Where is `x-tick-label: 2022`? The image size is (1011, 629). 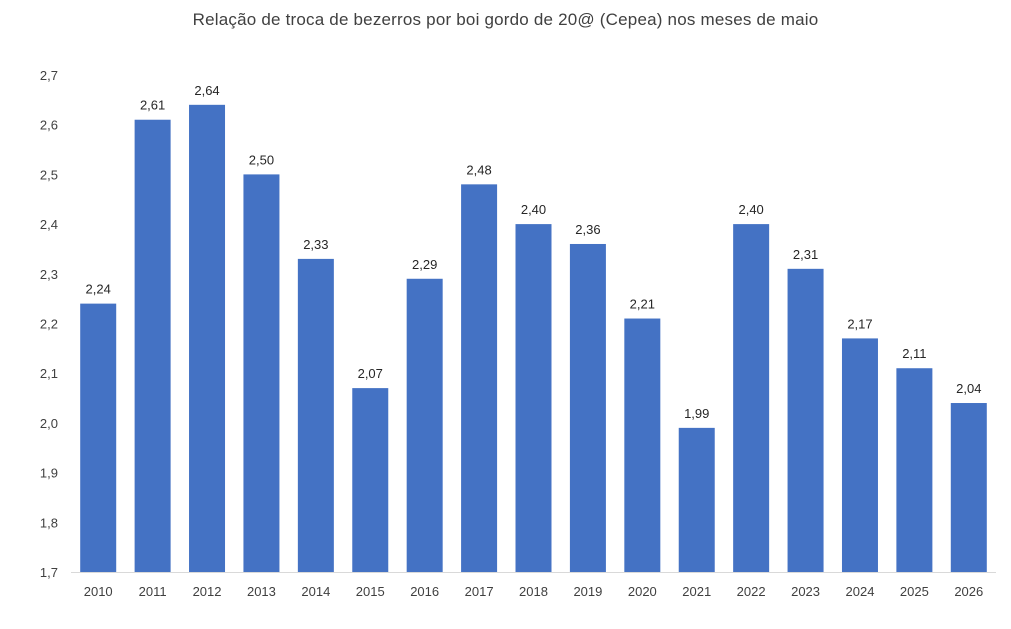
x-tick-label: 2022 is located at coordinates (751, 591).